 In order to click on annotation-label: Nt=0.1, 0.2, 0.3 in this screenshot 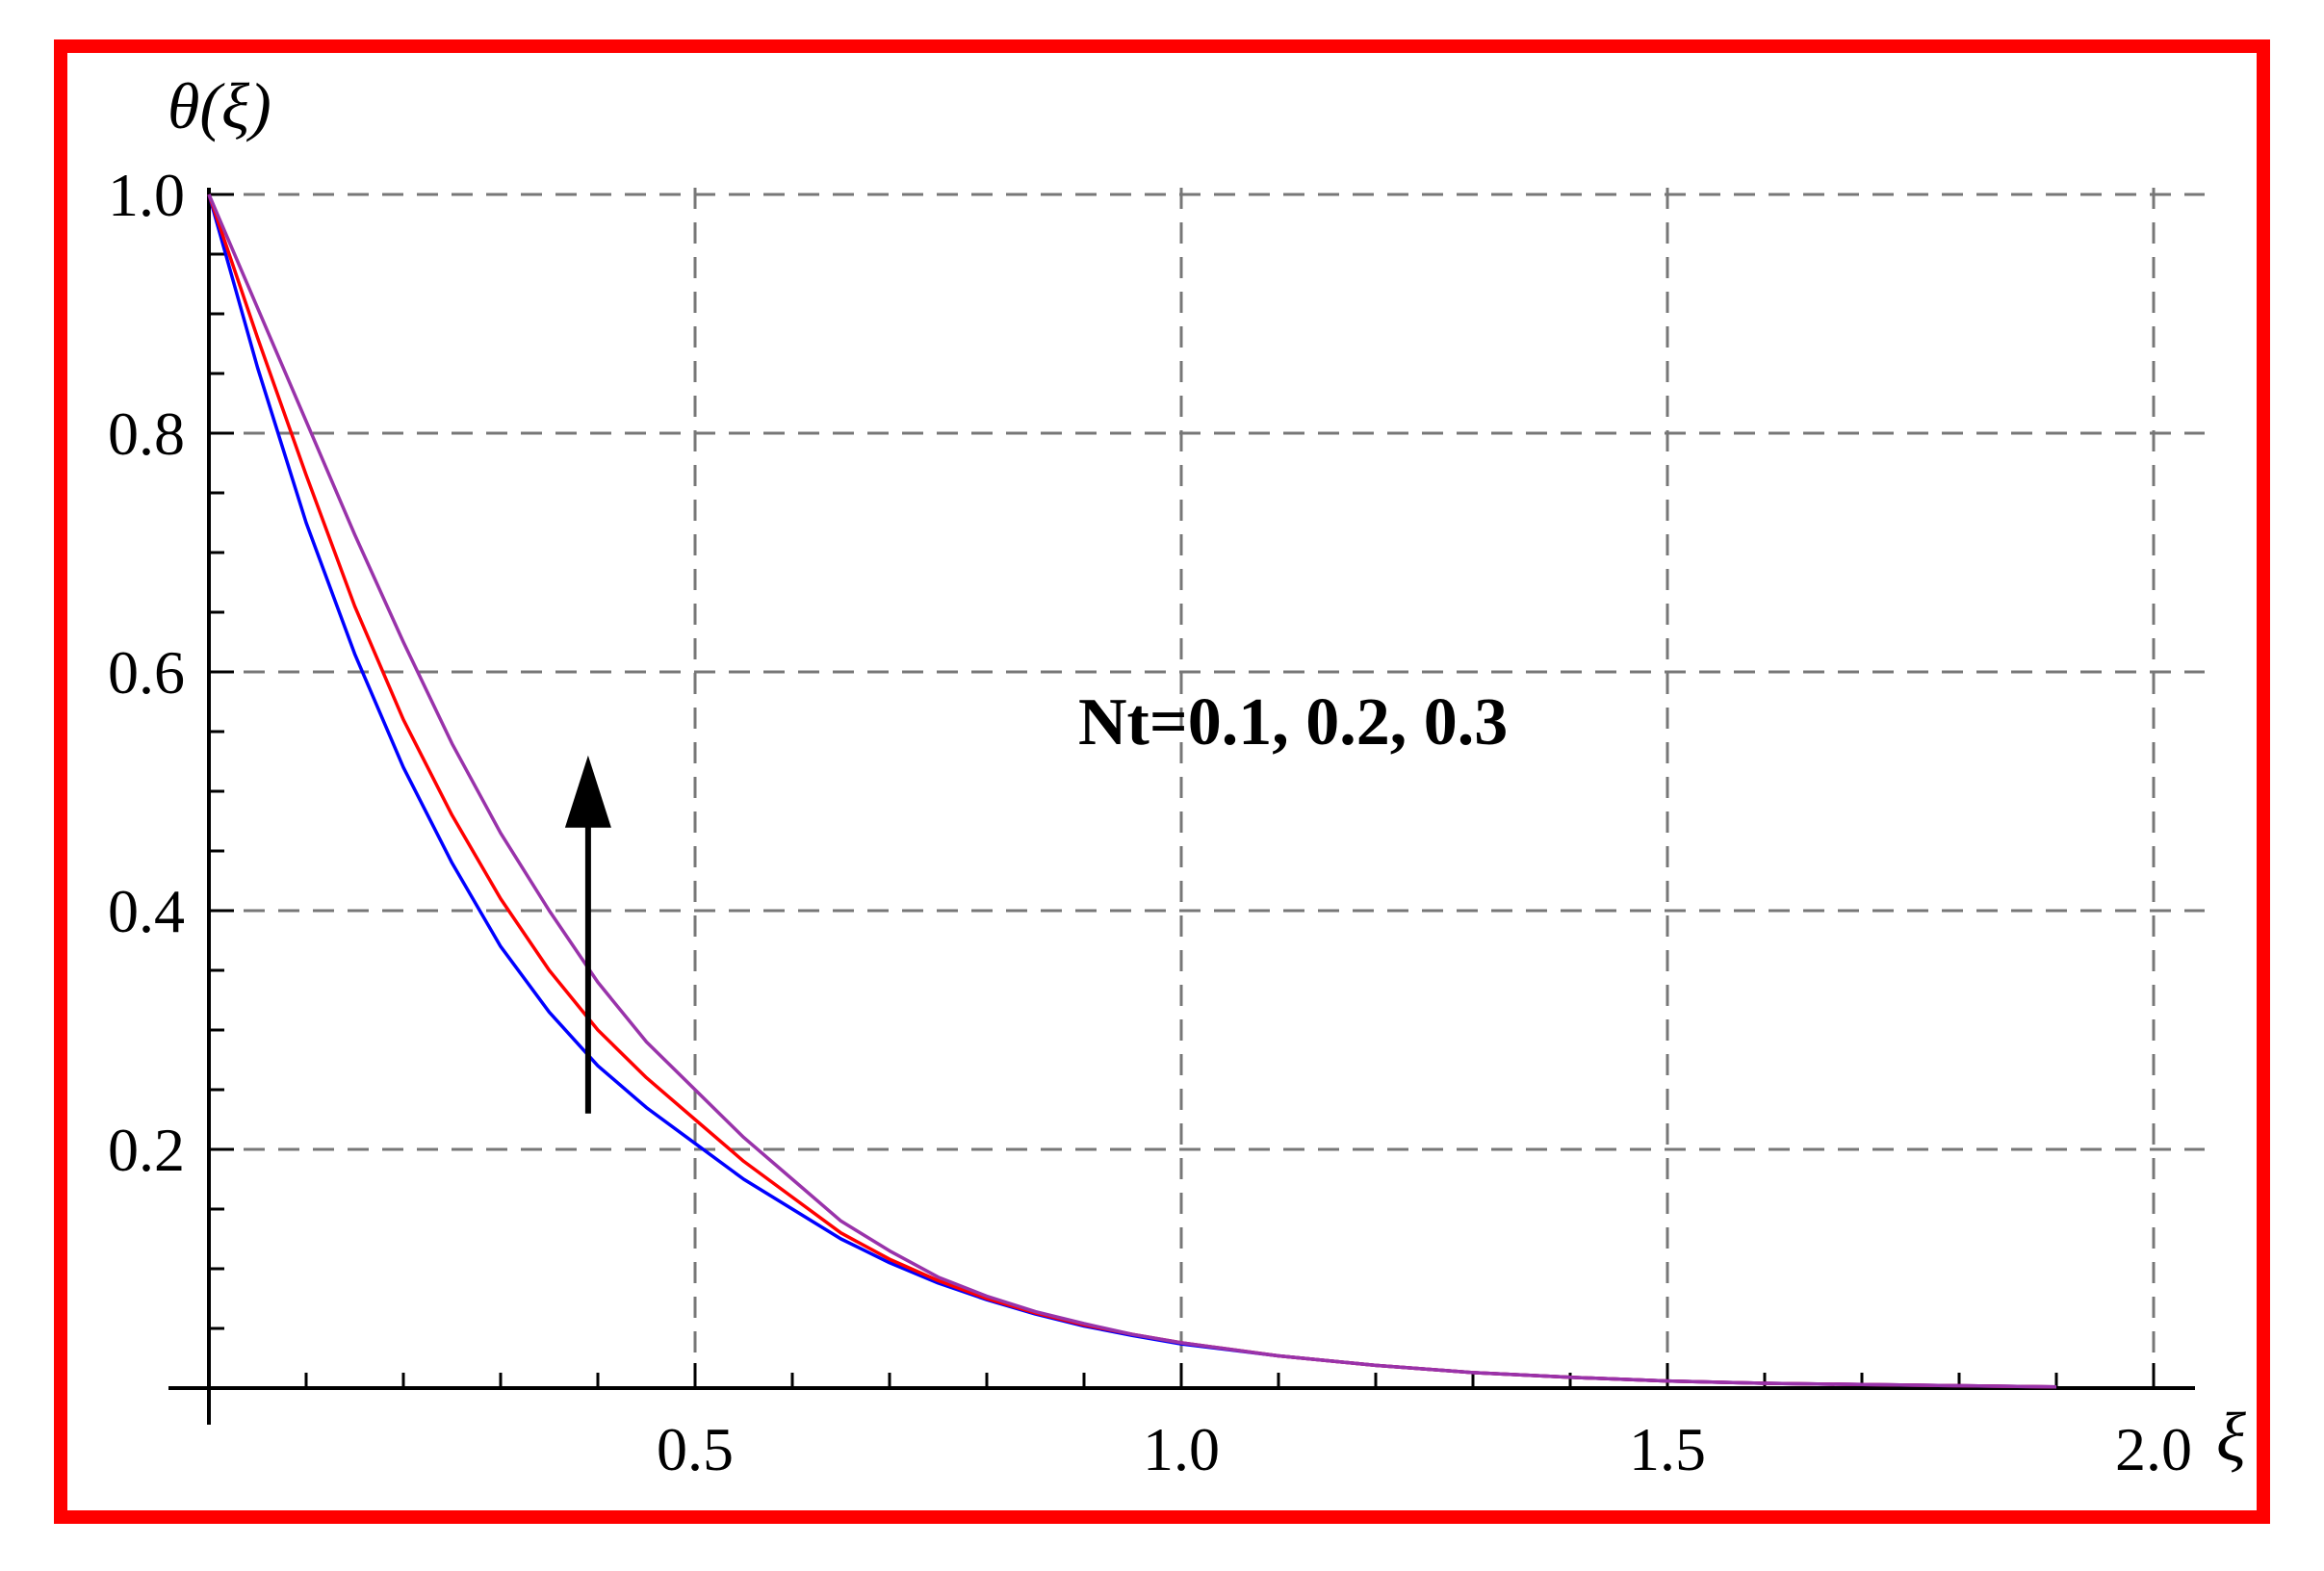, I will do `click(1293, 722)`.